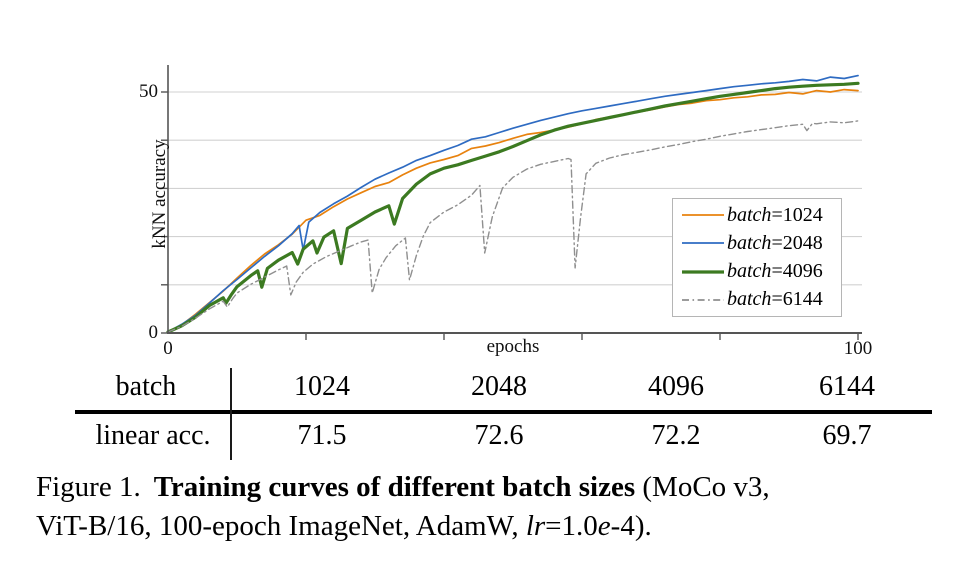  I want to click on legend-label: batch=1024, so click(775, 214).